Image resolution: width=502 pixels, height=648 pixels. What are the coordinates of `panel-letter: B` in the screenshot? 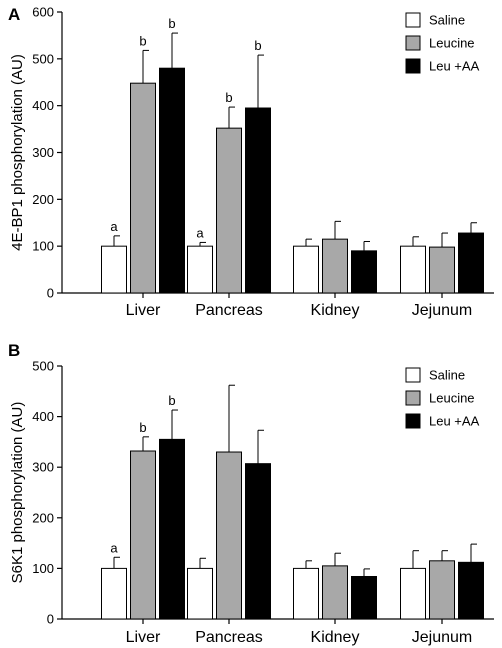 It's located at (14, 350).